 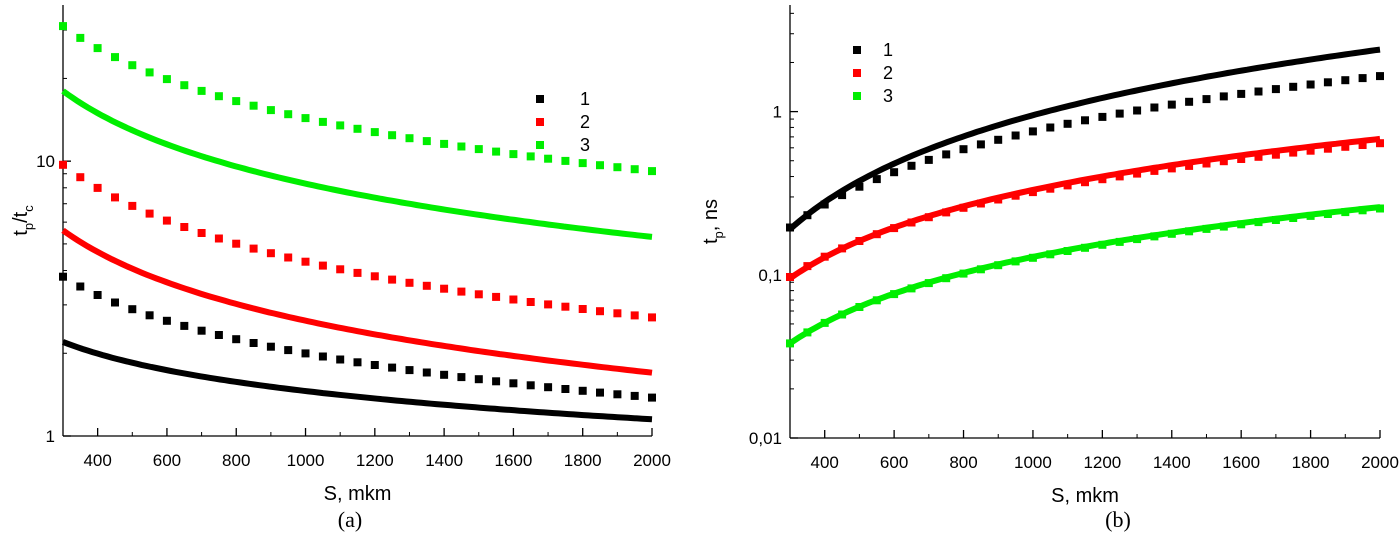 I want to click on y-axis-label: tp, ns, so click(x=713, y=221).